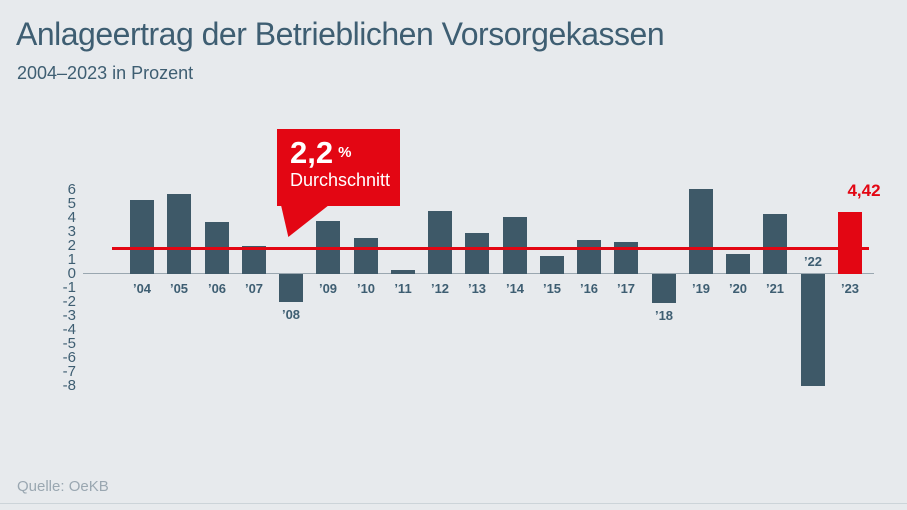 This screenshot has height=510, width=907. Describe the element at coordinates (69, 329) in the screenshot. I see `y-tick--4: -4` at that location.